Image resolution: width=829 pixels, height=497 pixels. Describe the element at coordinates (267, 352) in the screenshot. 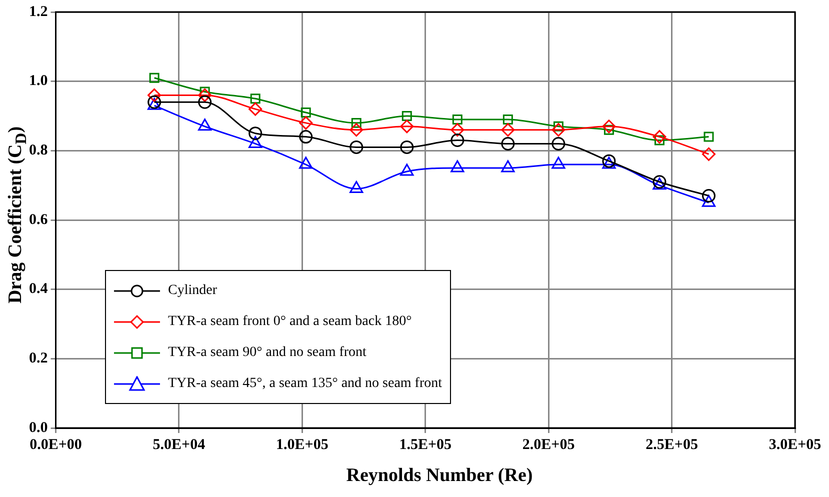

I see `legend-label: TYR-a seam 90° and no seam front` at that location.